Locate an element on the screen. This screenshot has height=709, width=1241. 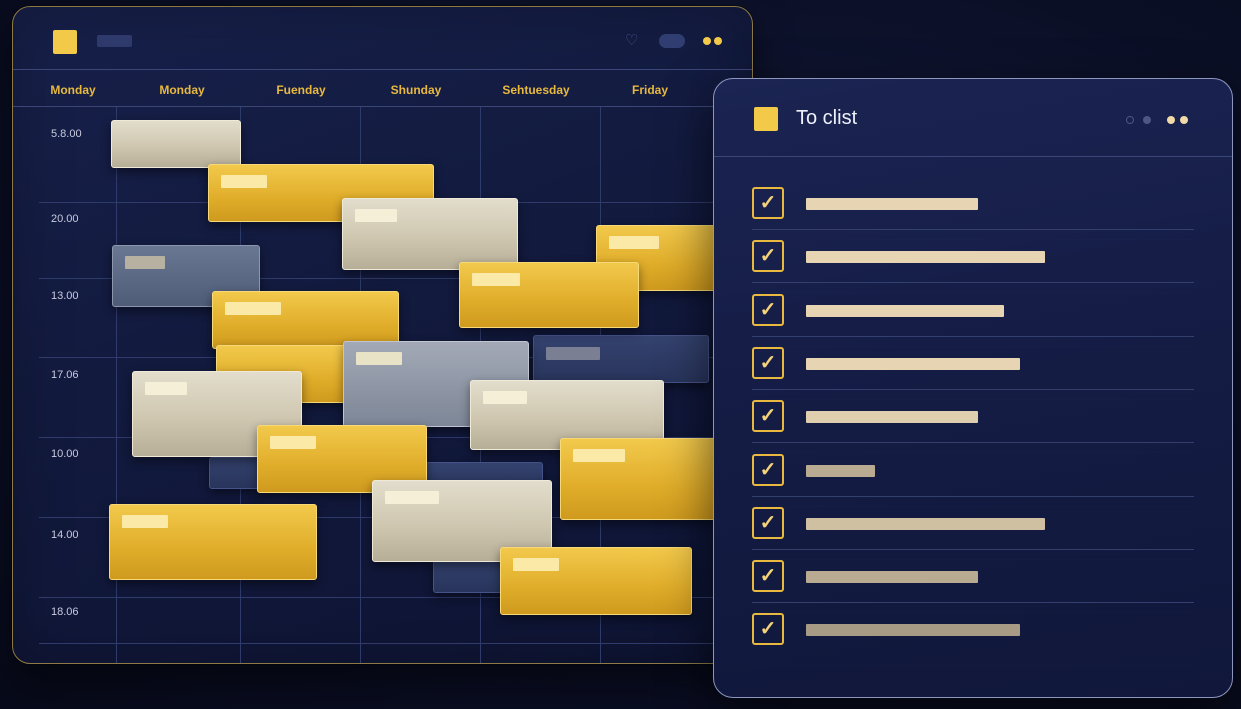
time-label: 5.8.00 is located at coordinates (66, 134).